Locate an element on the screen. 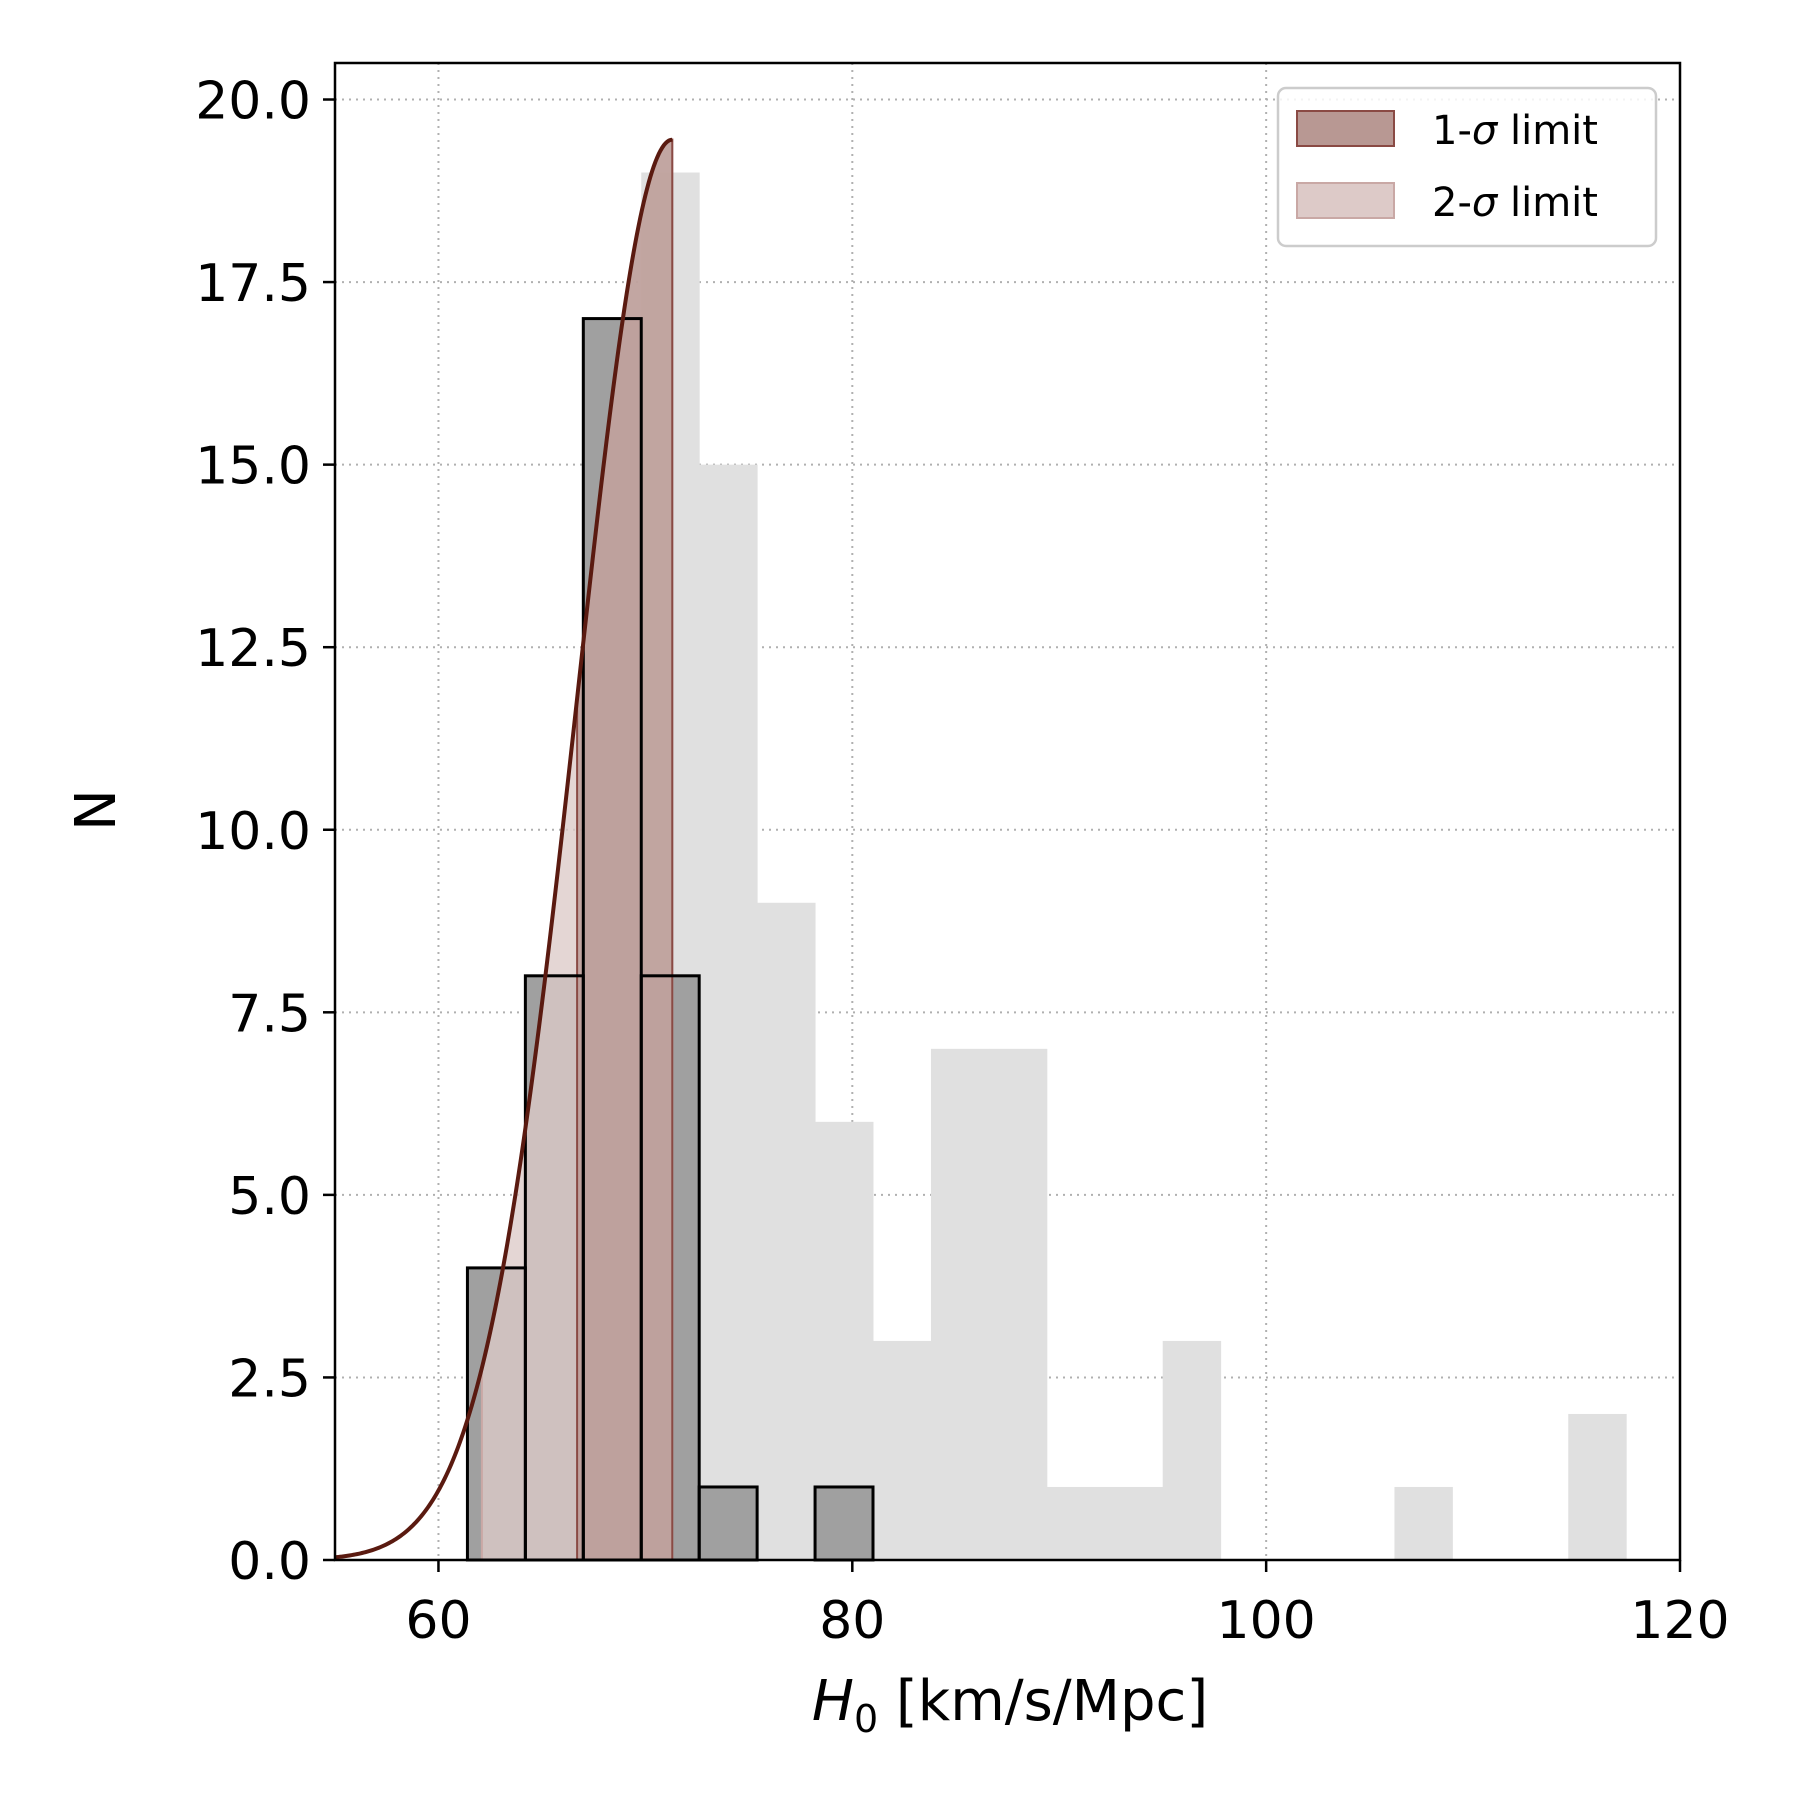  y-tick-label: 0.0 is located at coordinates (269, 1562).